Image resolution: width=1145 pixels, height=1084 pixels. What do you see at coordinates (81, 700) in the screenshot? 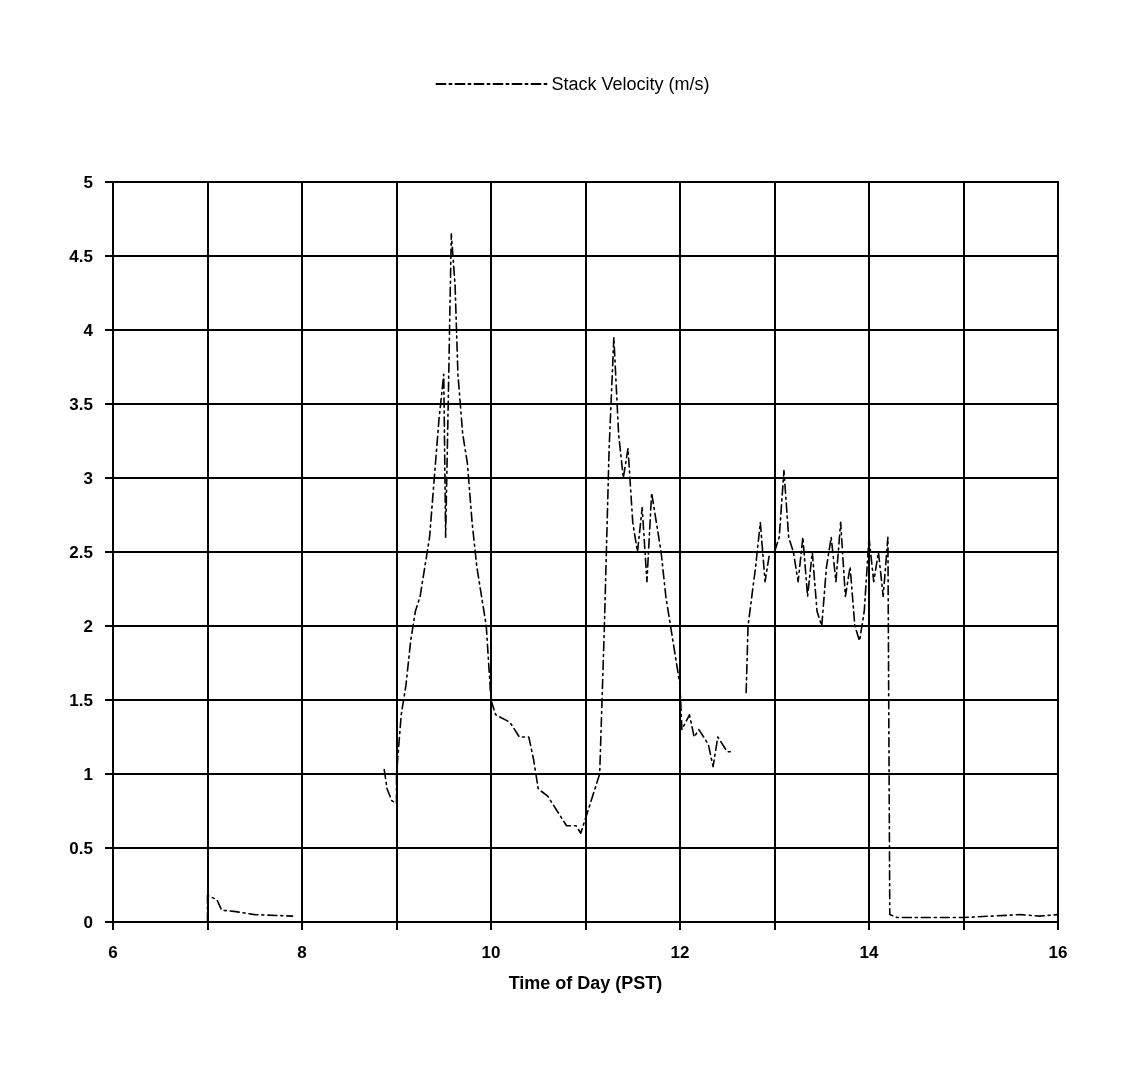
I see `y-tick-label: 1.5` at bounding box center [81, 700].